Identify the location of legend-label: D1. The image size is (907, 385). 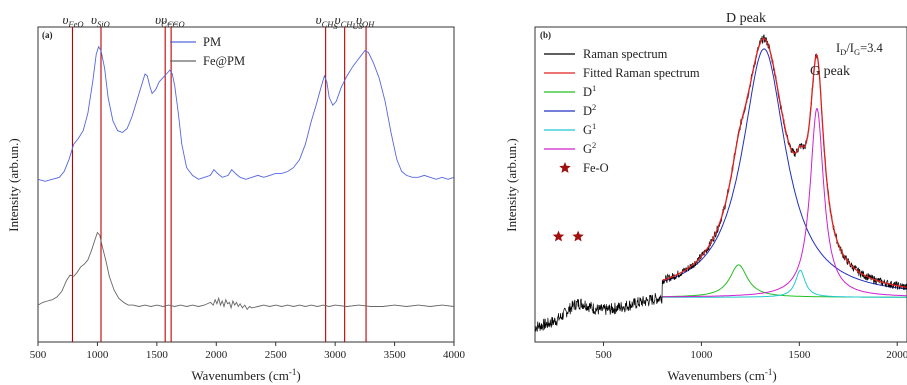
(589, 91).